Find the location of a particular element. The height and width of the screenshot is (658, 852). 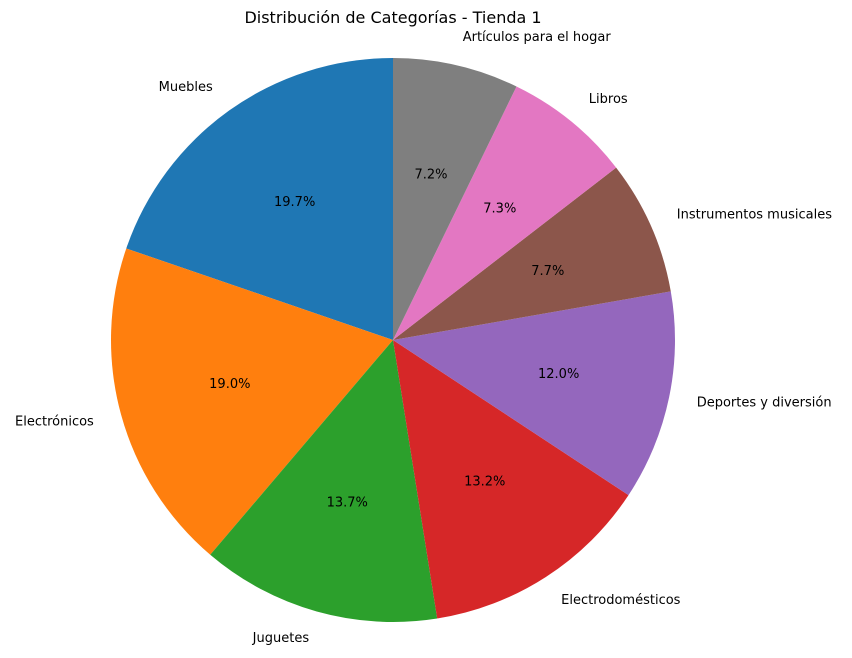

slice-percent-libros: 7.3% is located at coordinates (499, 208).